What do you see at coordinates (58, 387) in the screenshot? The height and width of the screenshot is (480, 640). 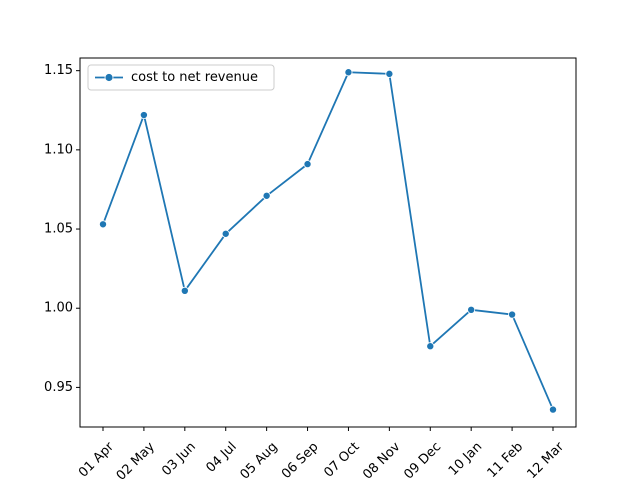 I see `y-tick-label: 0.95` at bounding box center [58, 387].